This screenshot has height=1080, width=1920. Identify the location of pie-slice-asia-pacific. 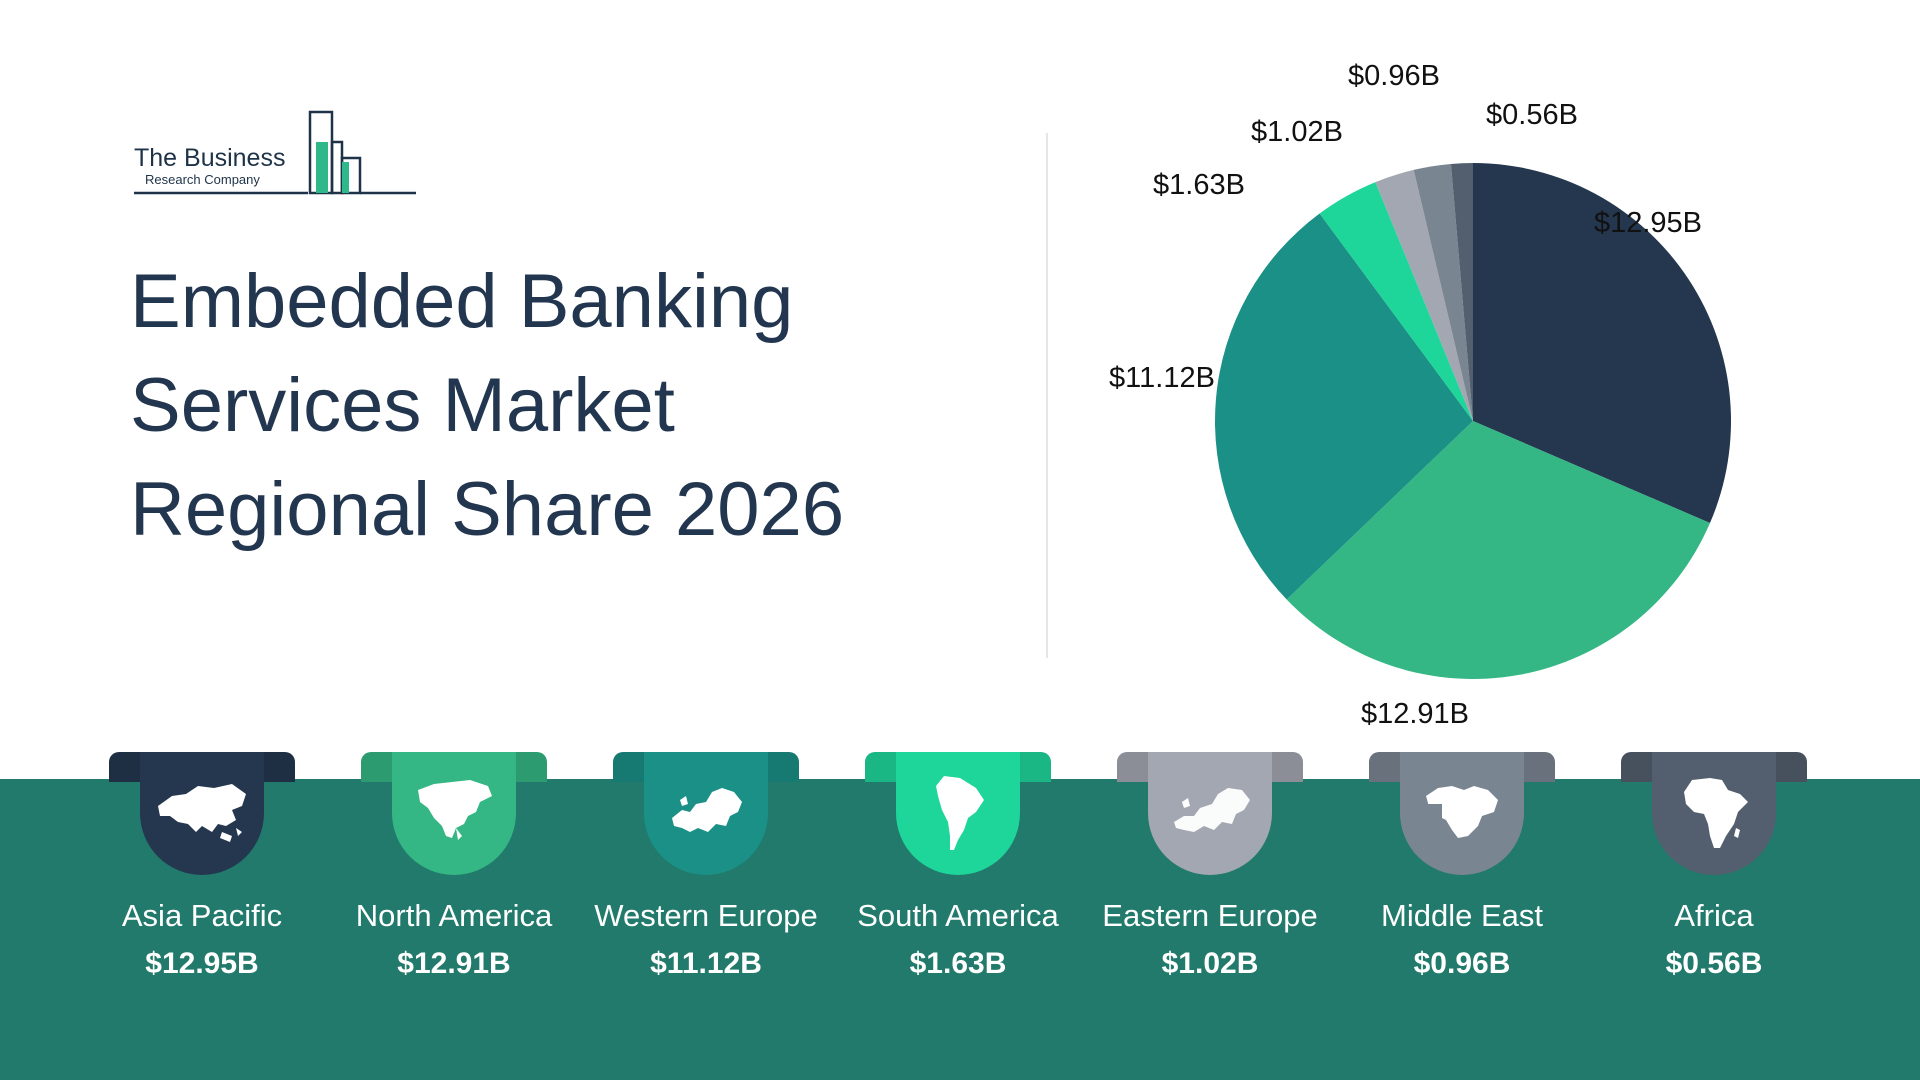
(1602, 343).